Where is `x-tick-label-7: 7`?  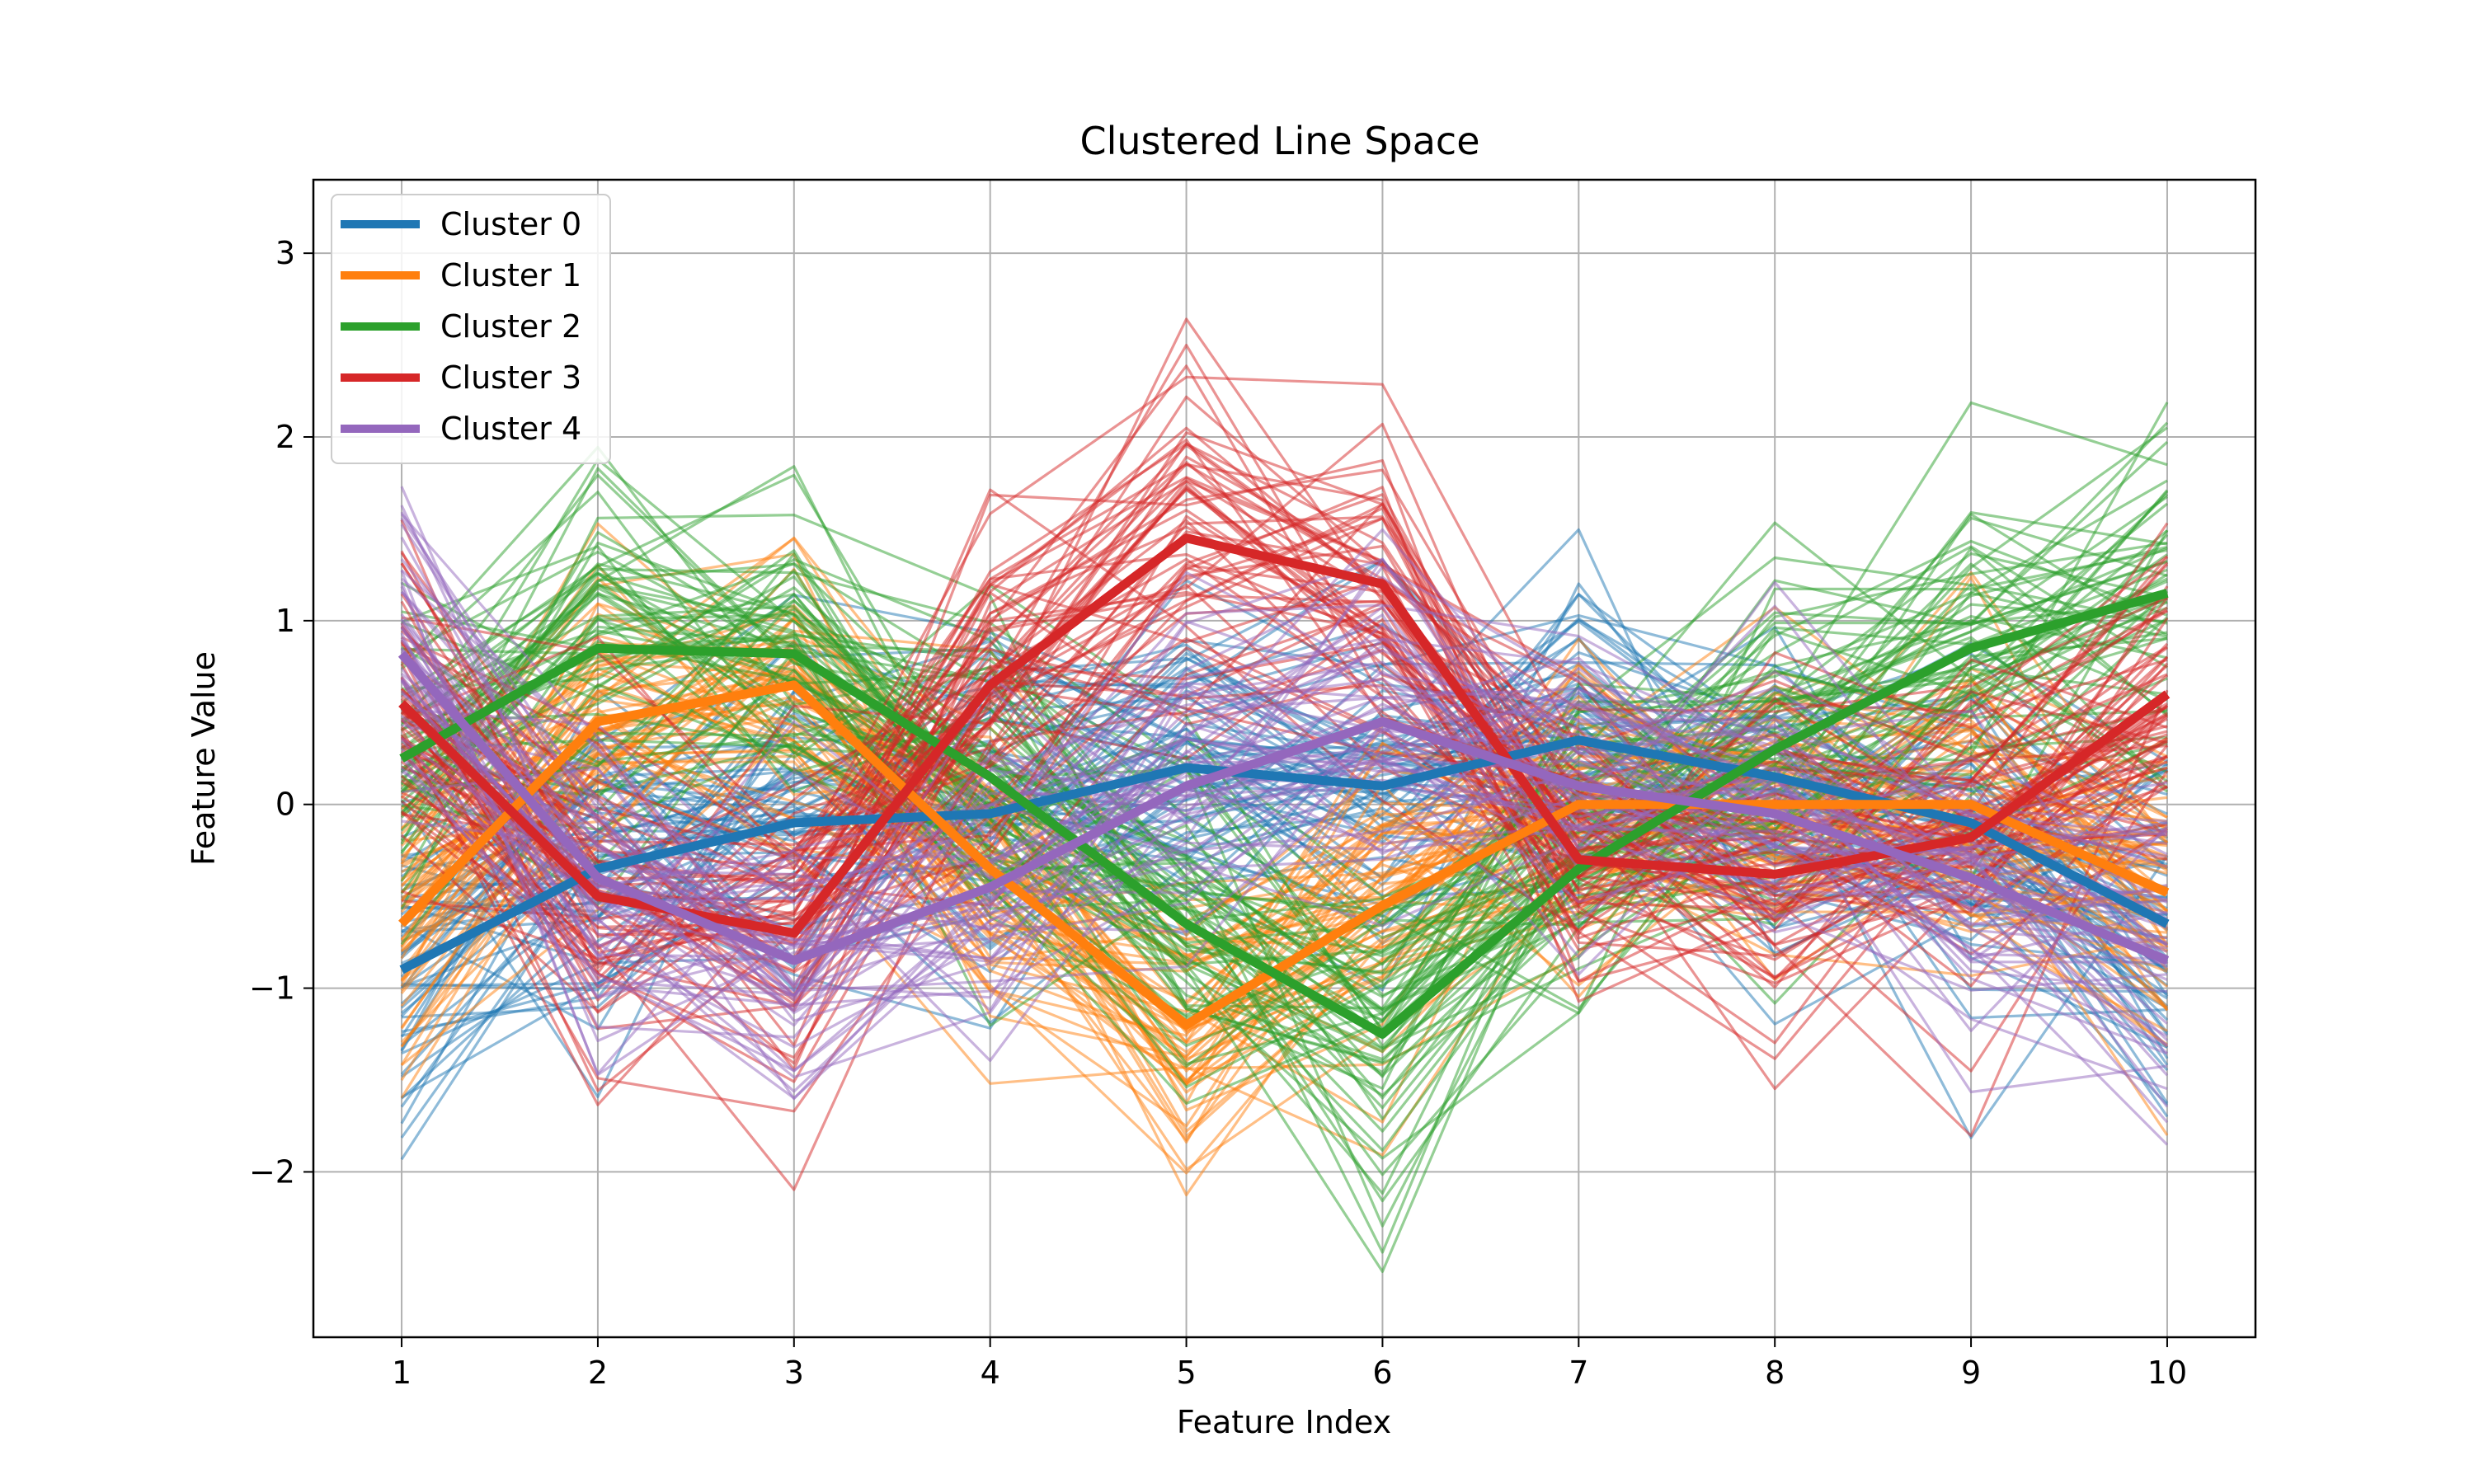 x-tick-label-7: 7 is located at coordinates (1578, 1373).